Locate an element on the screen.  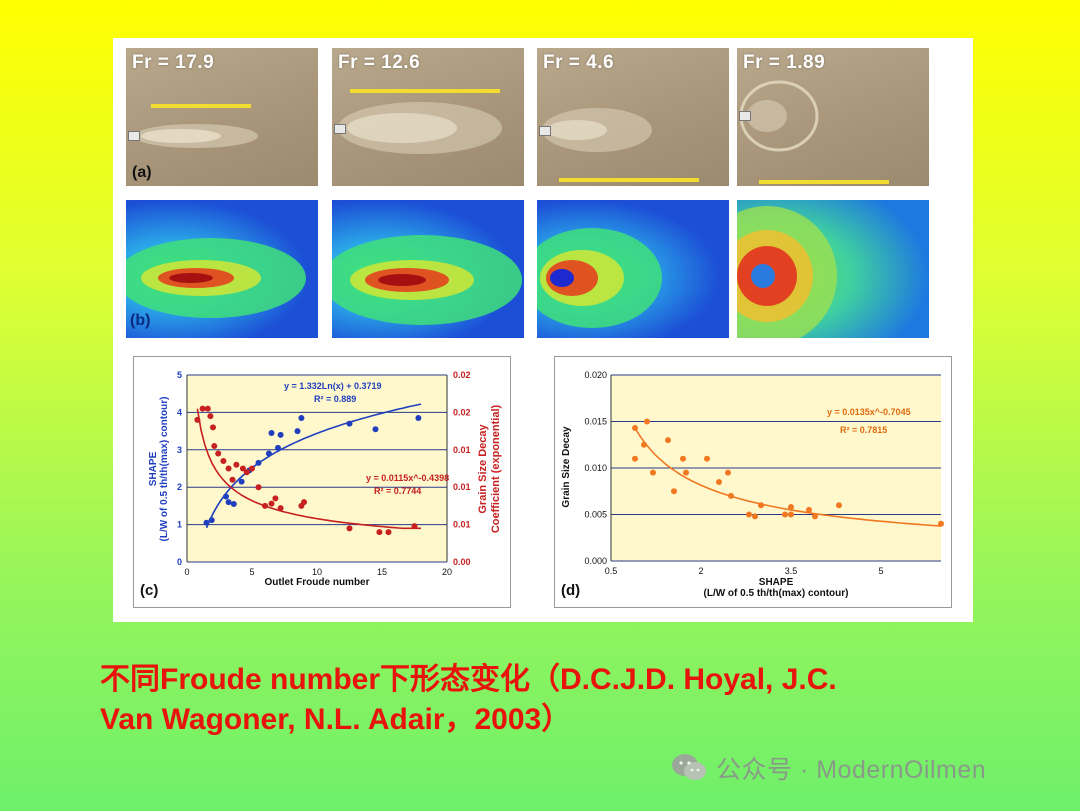
x-tick: 20 is located at coordinates (447, 572).